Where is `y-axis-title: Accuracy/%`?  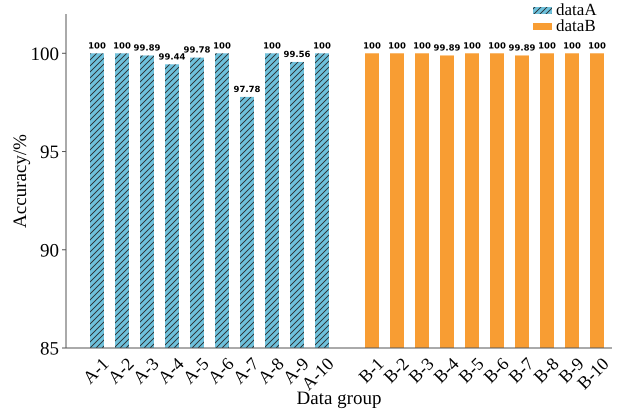 y-axis-title: Accuracy/% is located at coordinates (20, 181).